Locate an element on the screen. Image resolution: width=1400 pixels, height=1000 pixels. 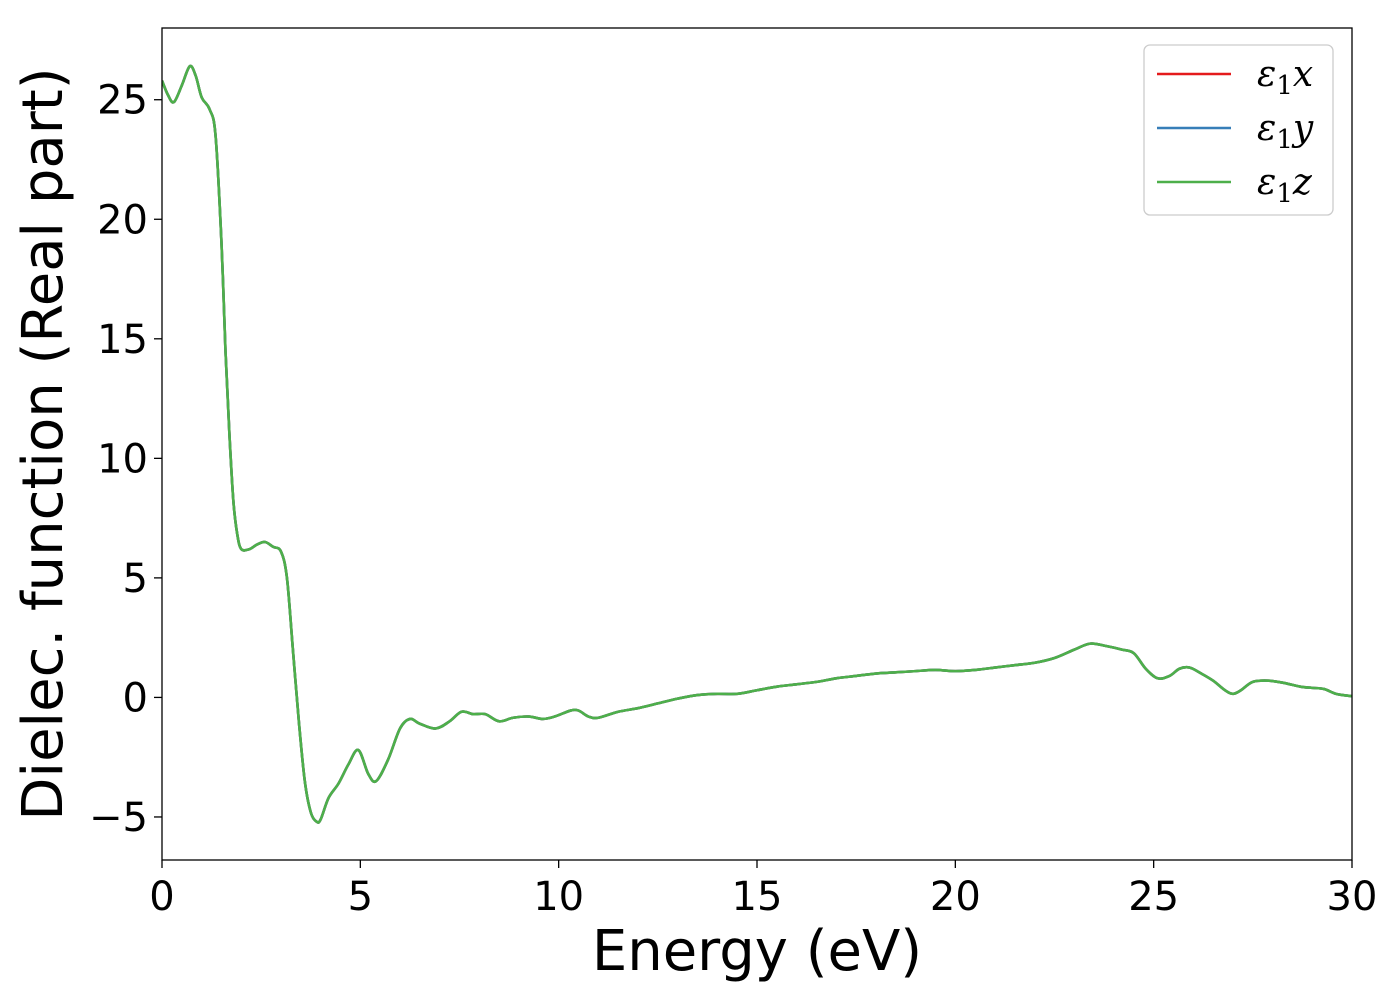
y-tick-label: 0 is located at coordinates (135, 698).